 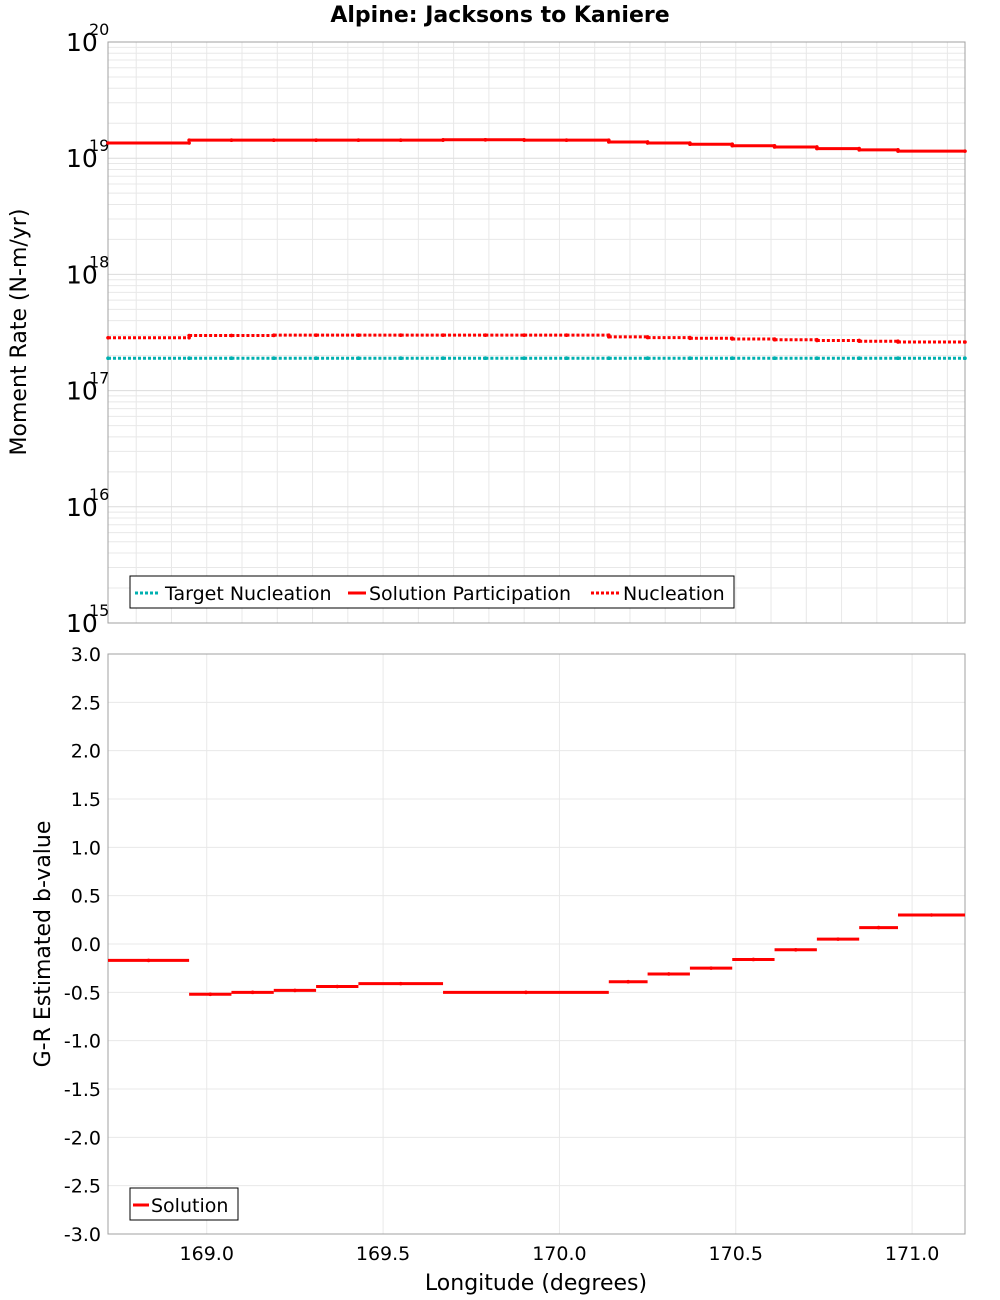 What do you see at coordinates (86, 752) in the screenshot?
I see `y-tick-label: 2.0` at bounding box center [86, 752].